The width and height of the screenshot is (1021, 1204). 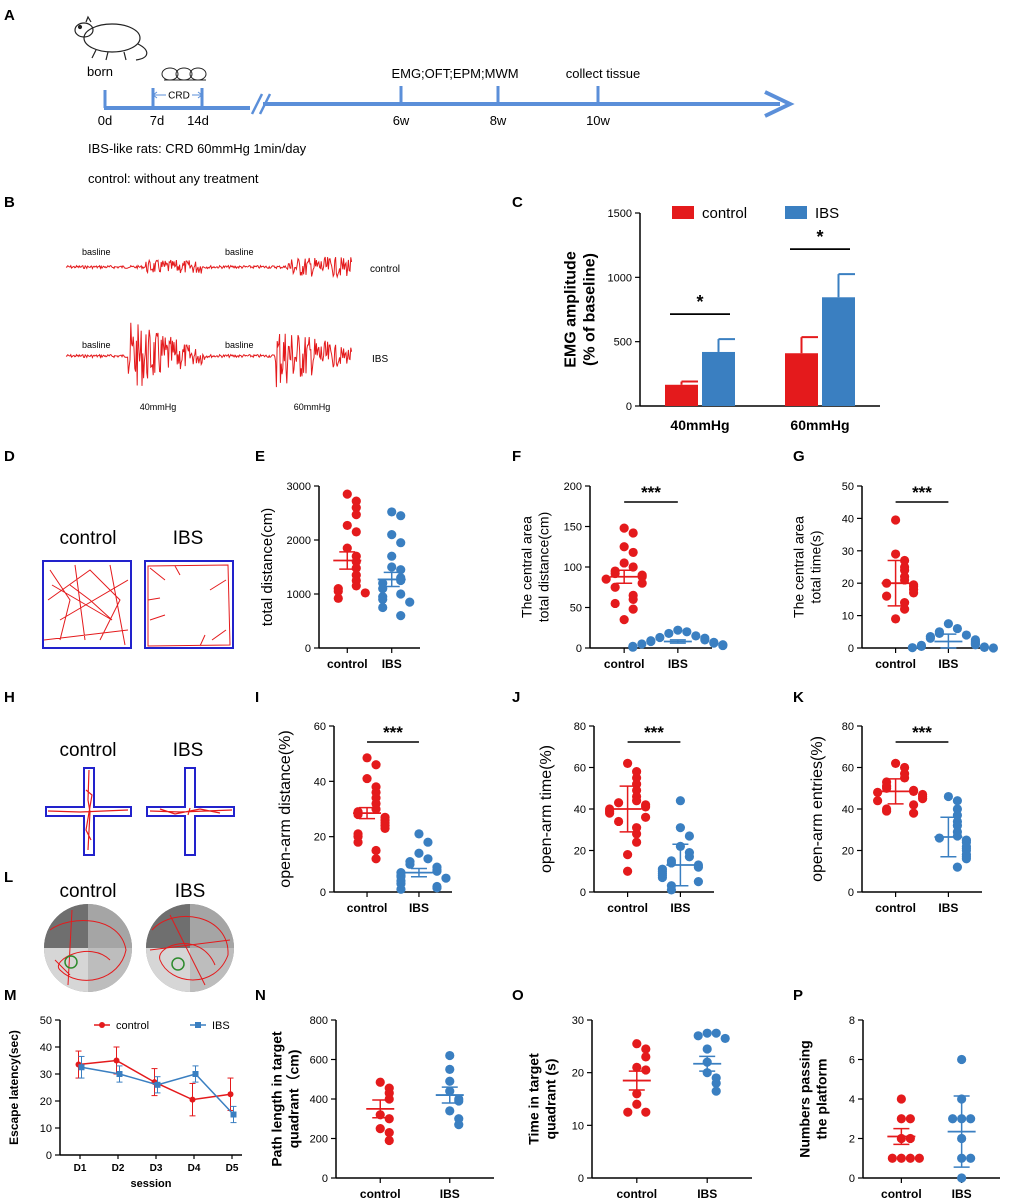 I want to click on x-tick-label: 40mmHg, so click(x=699, y=425).